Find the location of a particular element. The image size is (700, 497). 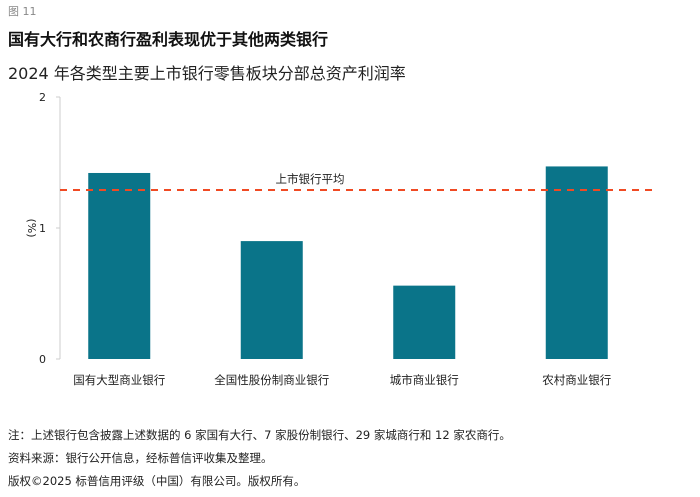

copyright-note: 版权©2025 标普信用评级（中国）有限公司。版权所有。 is located at coordinates (157, 481).